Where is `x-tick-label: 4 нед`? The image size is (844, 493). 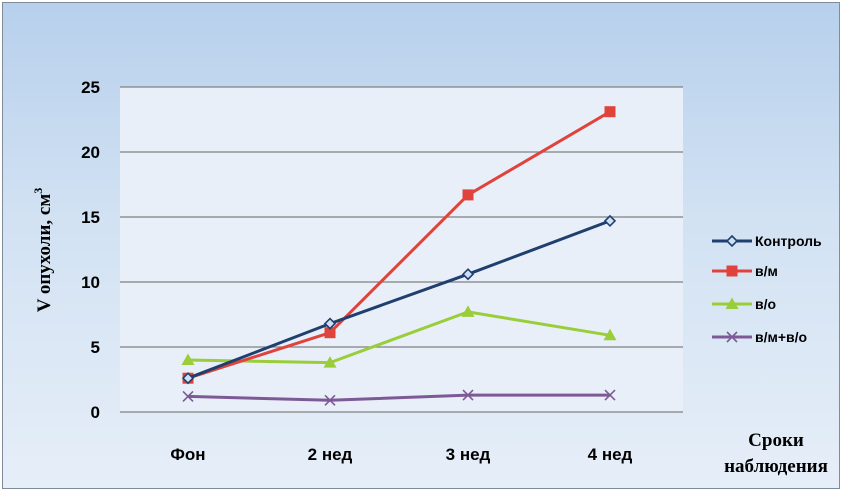
x-tick-label: 4 нед is located at coordinates (610, 454).